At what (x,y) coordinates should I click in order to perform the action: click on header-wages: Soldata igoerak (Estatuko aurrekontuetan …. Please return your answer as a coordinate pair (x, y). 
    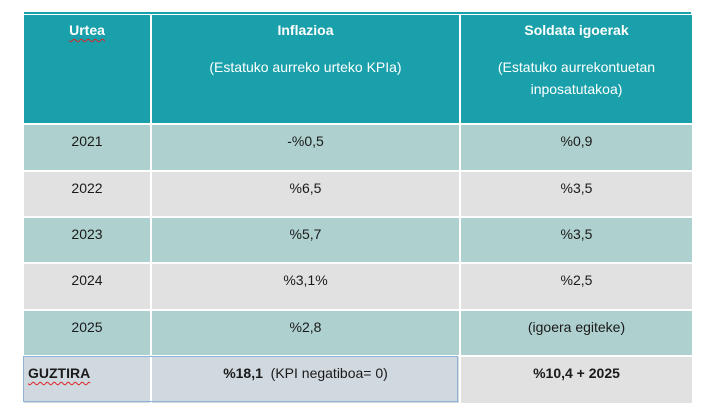
    Looking at the image, I should click on (576, 69).